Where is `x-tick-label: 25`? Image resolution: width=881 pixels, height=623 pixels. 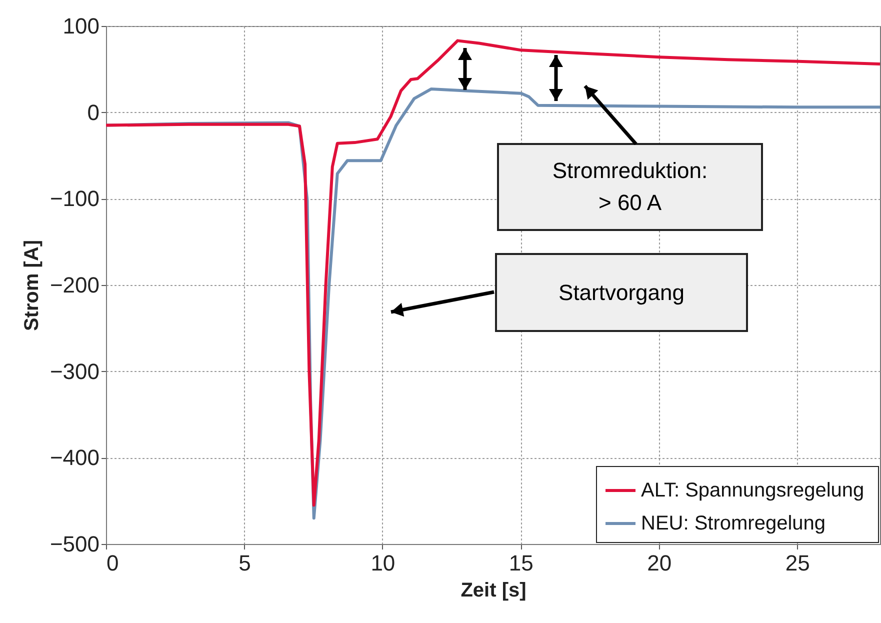
x-tick-label: 25 is located at coordinates (797, 563).